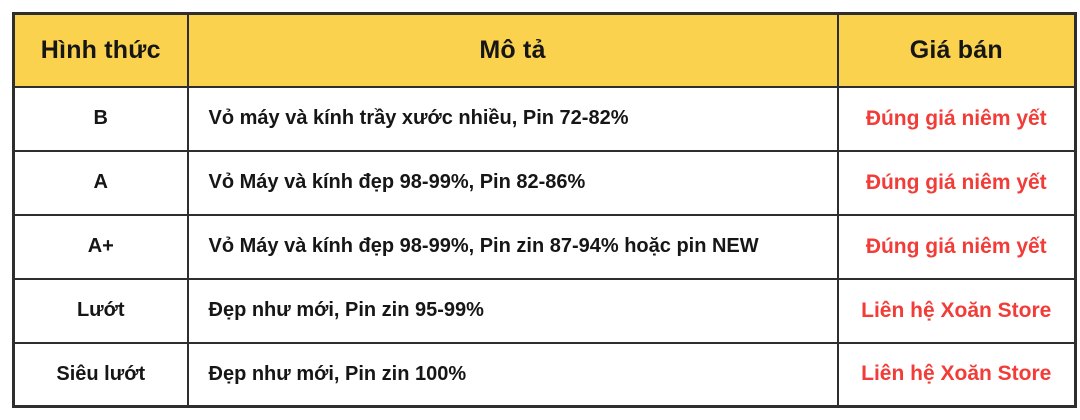 This screenshot has height=420, width=1080. What do you see at coordinates (100, 374) in the screenshot?
I see `cell-condition-type: Siêu lướt` at bounding box center [100, 374].